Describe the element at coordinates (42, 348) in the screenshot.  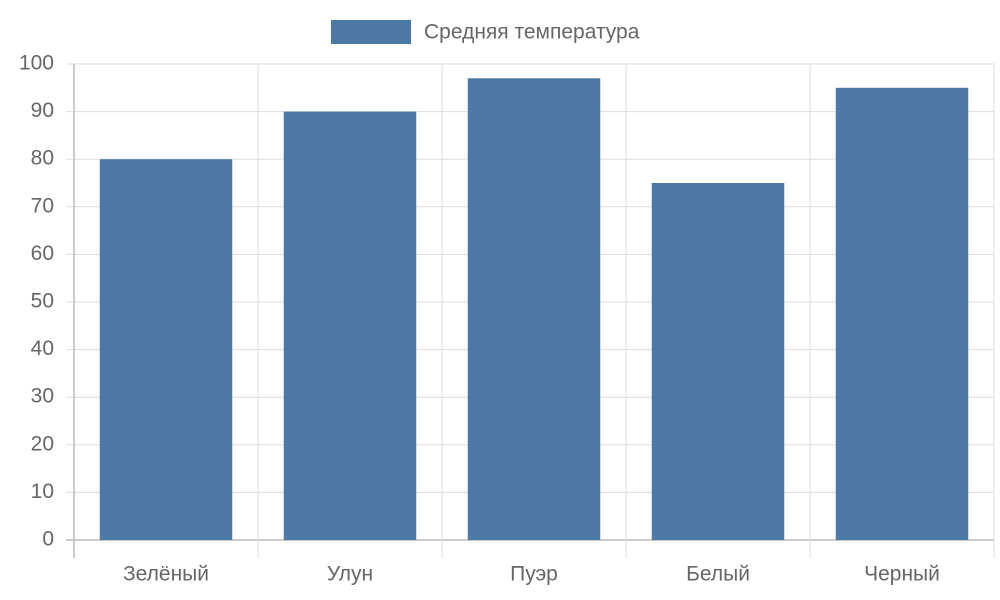
I see `y-tick-label: 40` at that location.